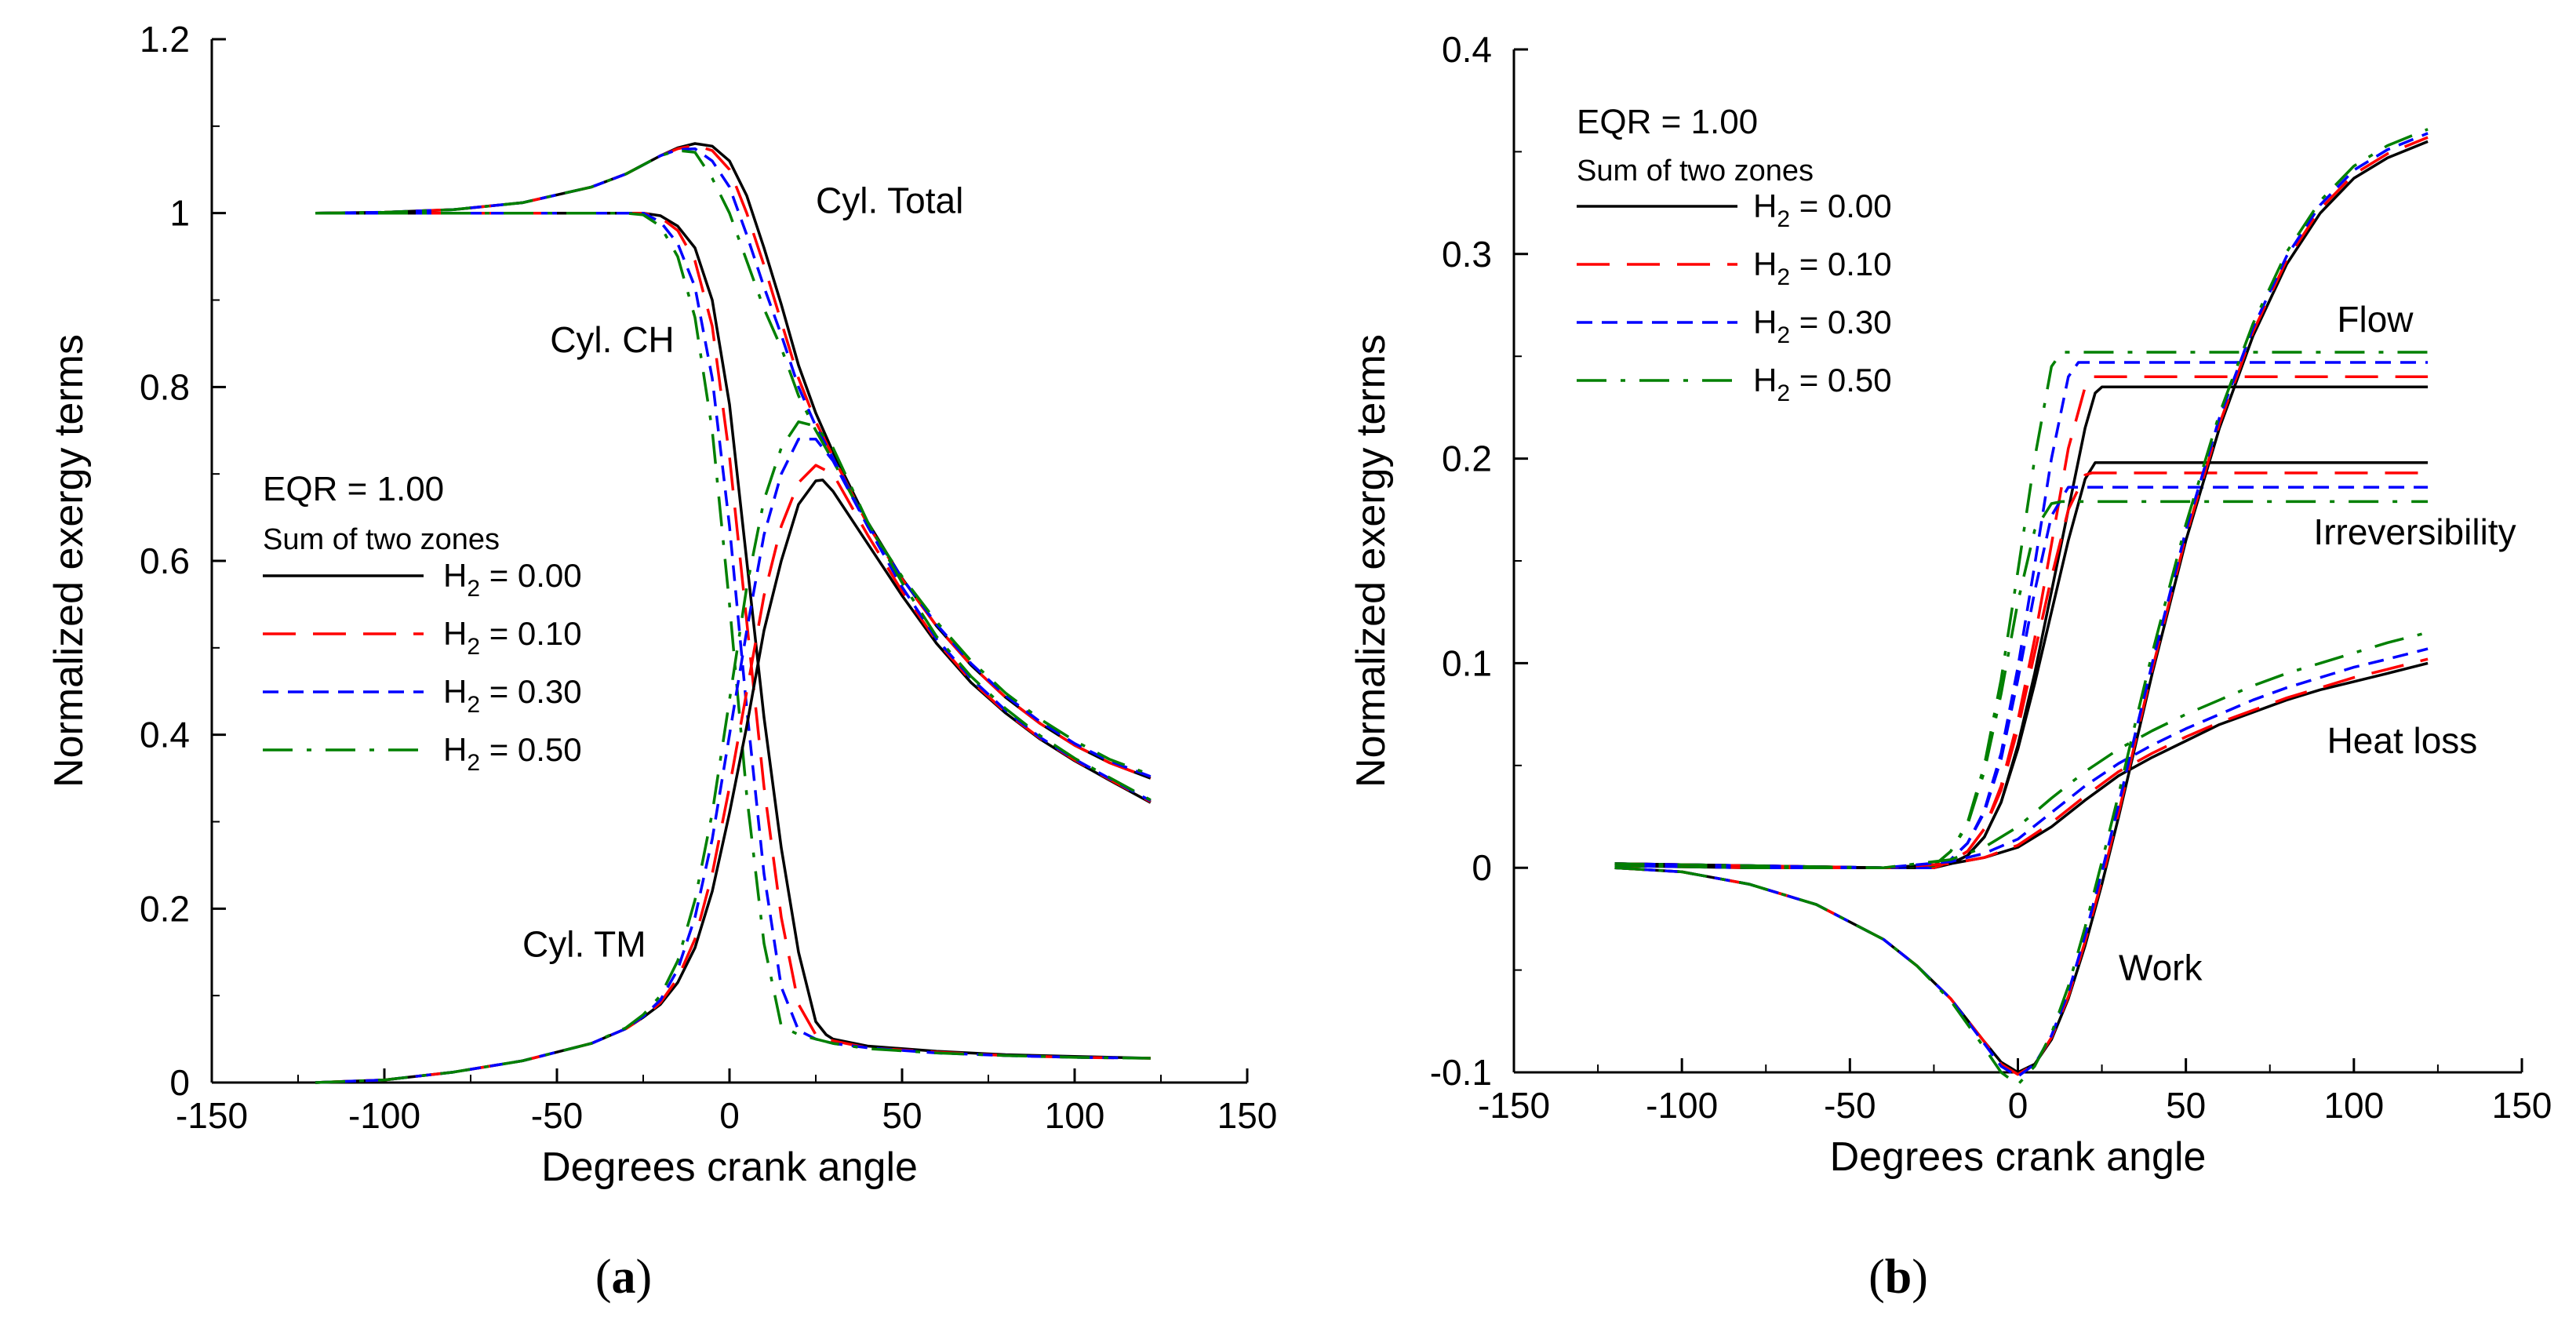  What do you see at coordinates (623, 1277) in the screenshot?
I see `panel-caption: (a)` at bounding box center [623, 1277].